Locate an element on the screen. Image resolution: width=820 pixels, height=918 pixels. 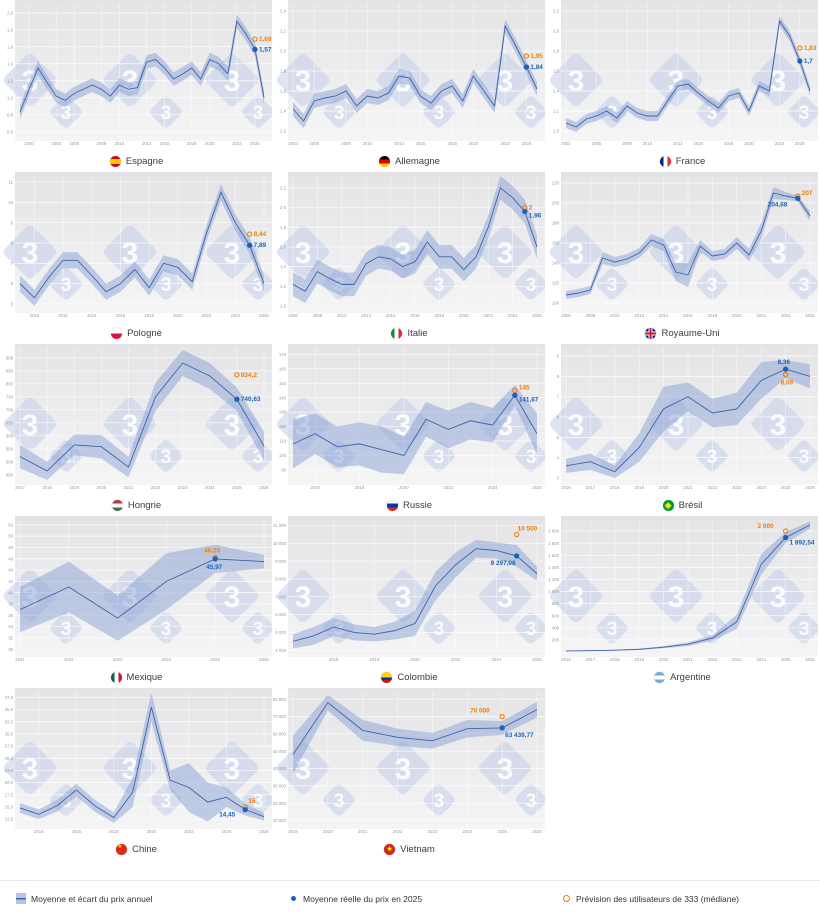
prediction-value-label: 1,95 is located at coordinates (536, 56).